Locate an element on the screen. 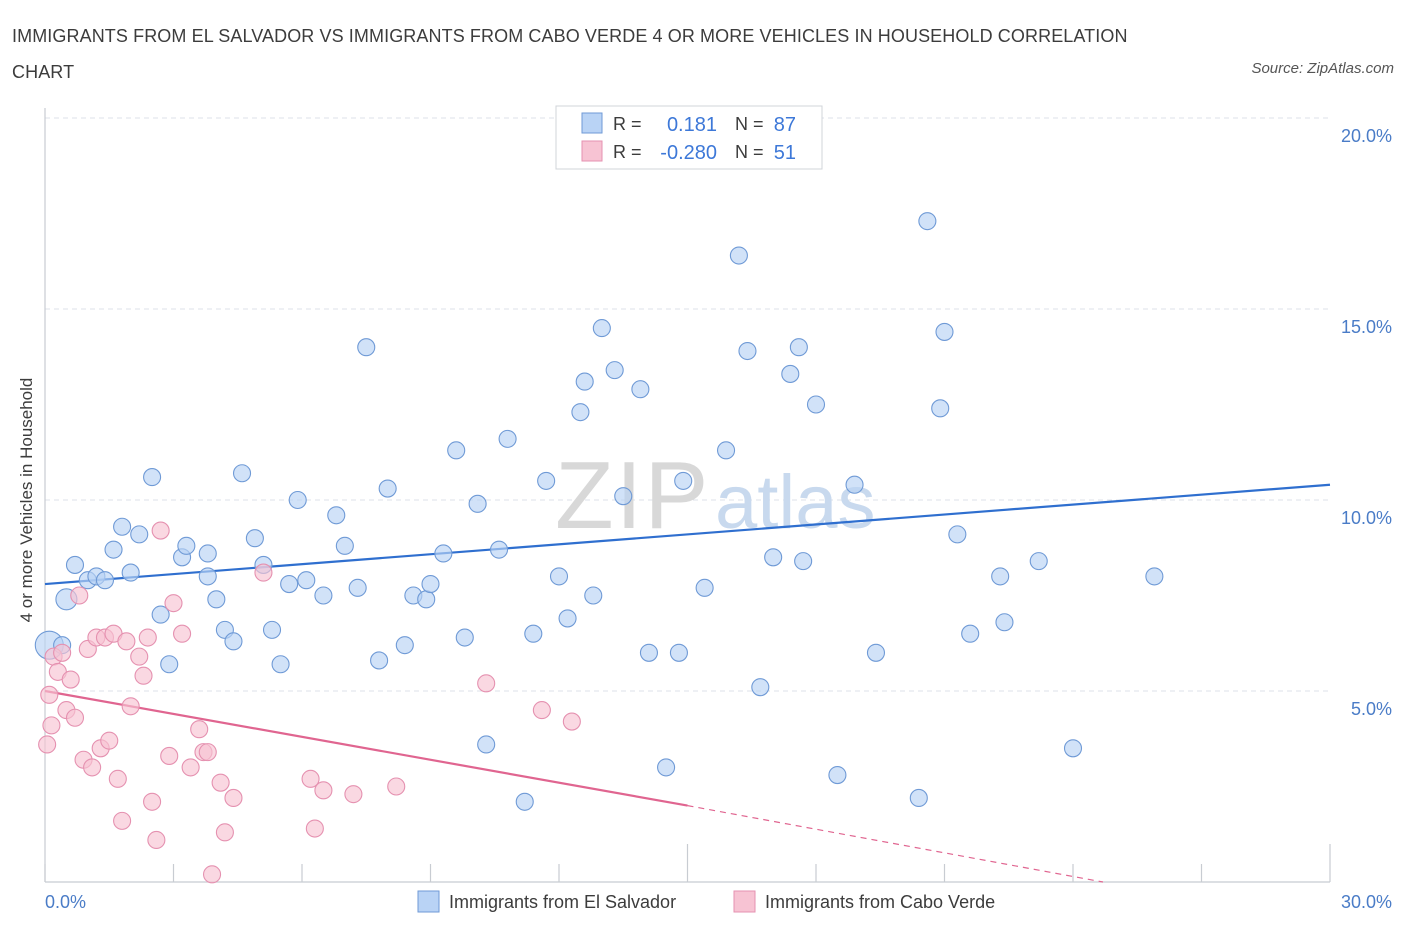 This screenshot has height=930, width=1406. watermark: ZIP atlas is located at coordinates (715, 495).